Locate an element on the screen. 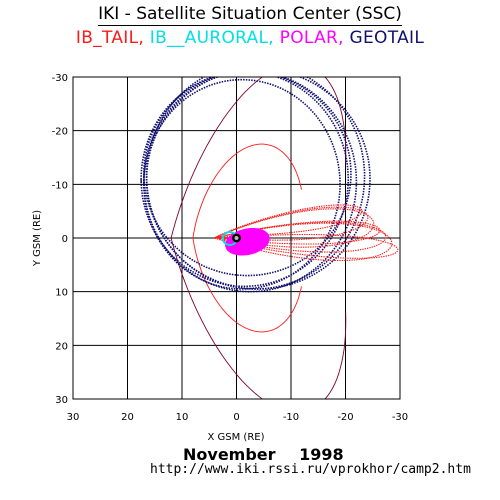  y-axis-label: Y GSM (RE) is located at coordinates (37, 238).